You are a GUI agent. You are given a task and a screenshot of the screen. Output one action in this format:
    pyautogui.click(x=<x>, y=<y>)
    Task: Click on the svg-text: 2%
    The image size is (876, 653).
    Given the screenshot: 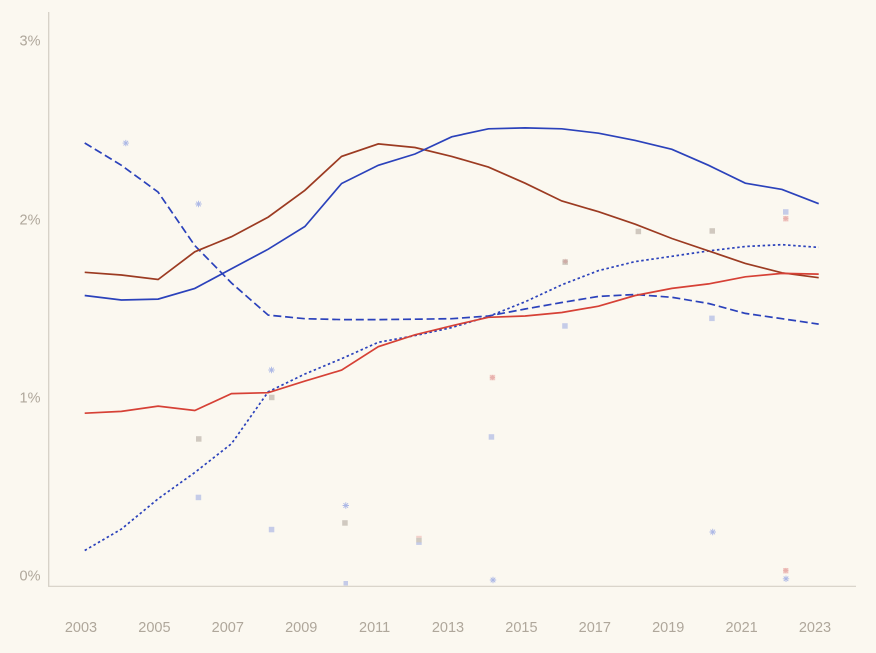 What is the action you would take?
    pyautogui.click(x=30, y=221)
    